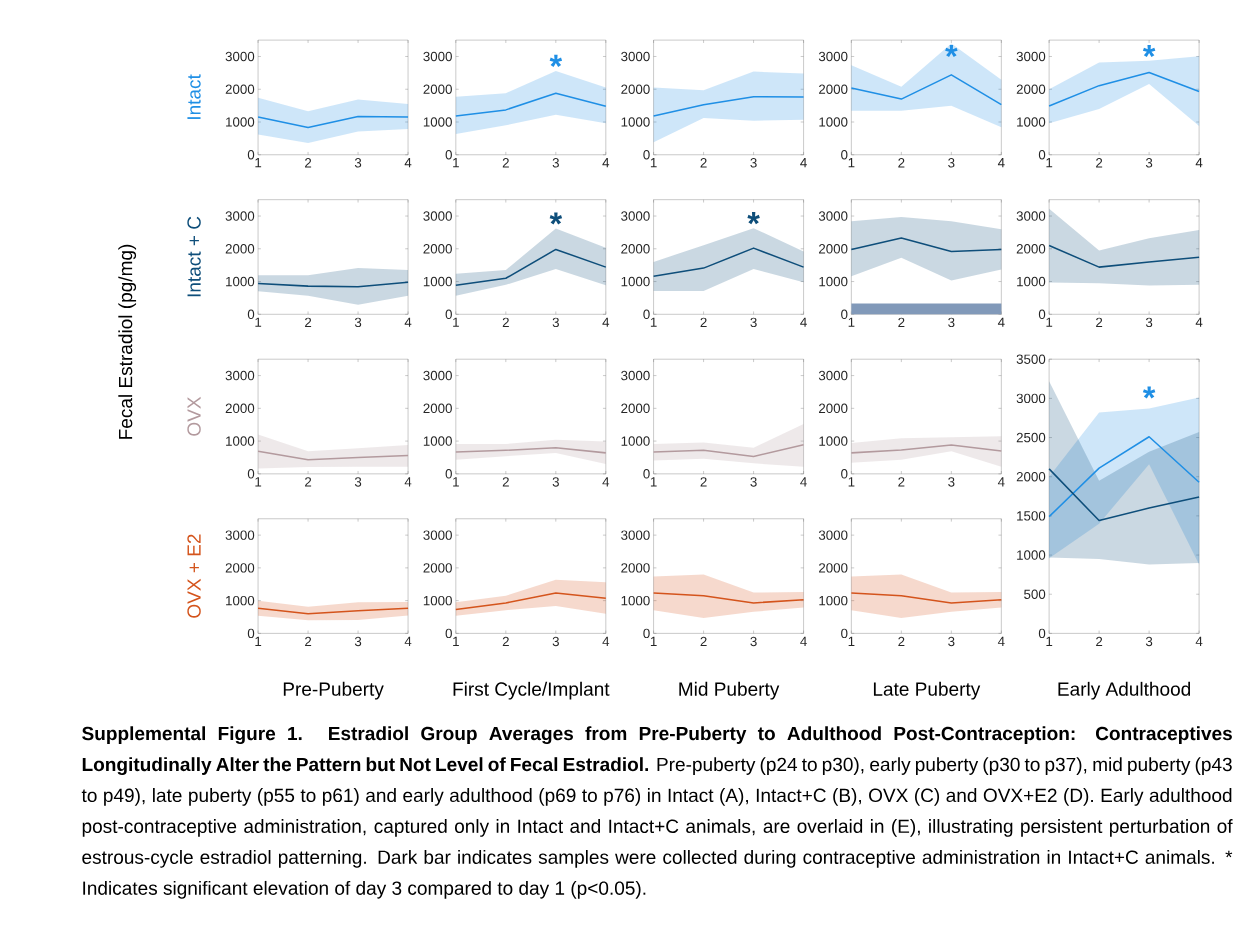  What do you see at coordinates (531, 690) in the screenshot?
I see `x-axis-title: First Cycle/Implant` at bounding box center [531, 690].